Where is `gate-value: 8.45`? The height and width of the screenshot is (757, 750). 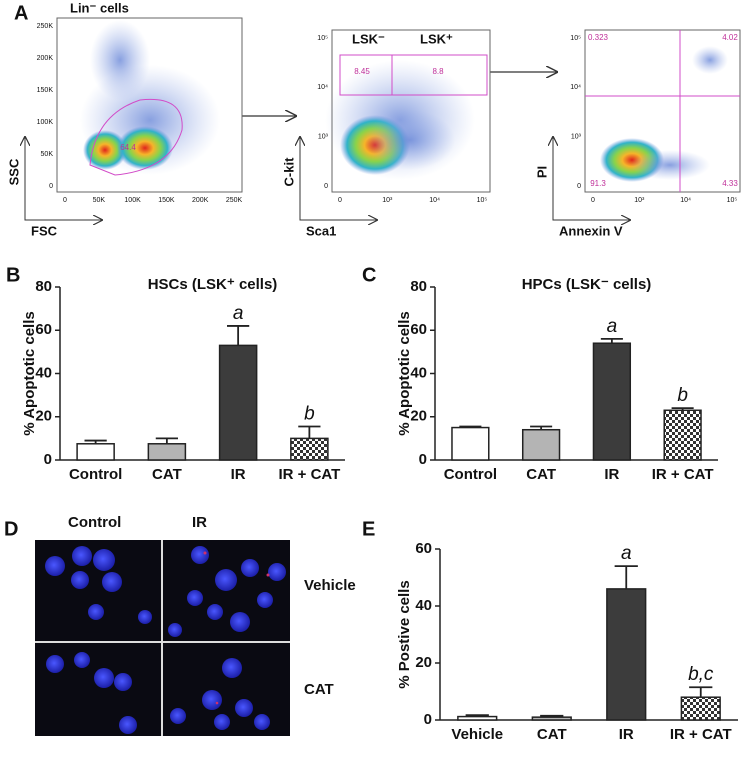
gate-value: 8.45 is located at coordinates (362, 71).